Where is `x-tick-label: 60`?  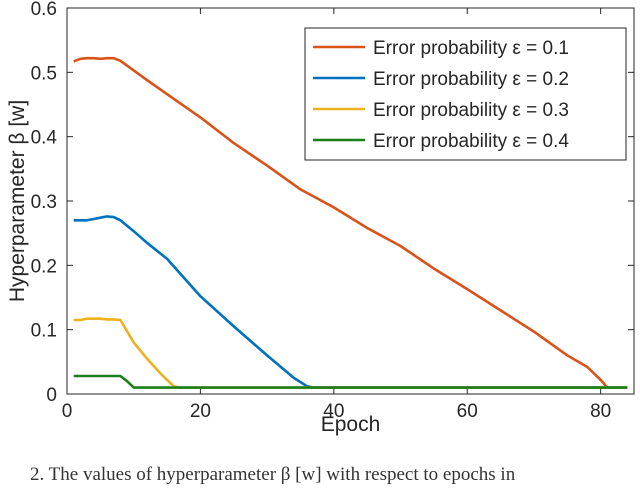 x-tick-label: 60 is located at coordinates (467, 411).